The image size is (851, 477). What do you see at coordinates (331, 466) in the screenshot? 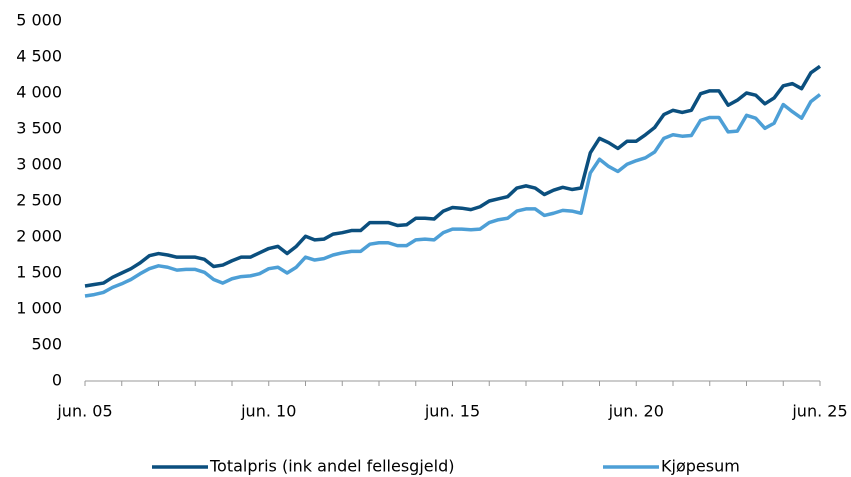
I see `legend-label: Totalpris (ink andel fellesgjeld)` at bounding box center [331, 466].